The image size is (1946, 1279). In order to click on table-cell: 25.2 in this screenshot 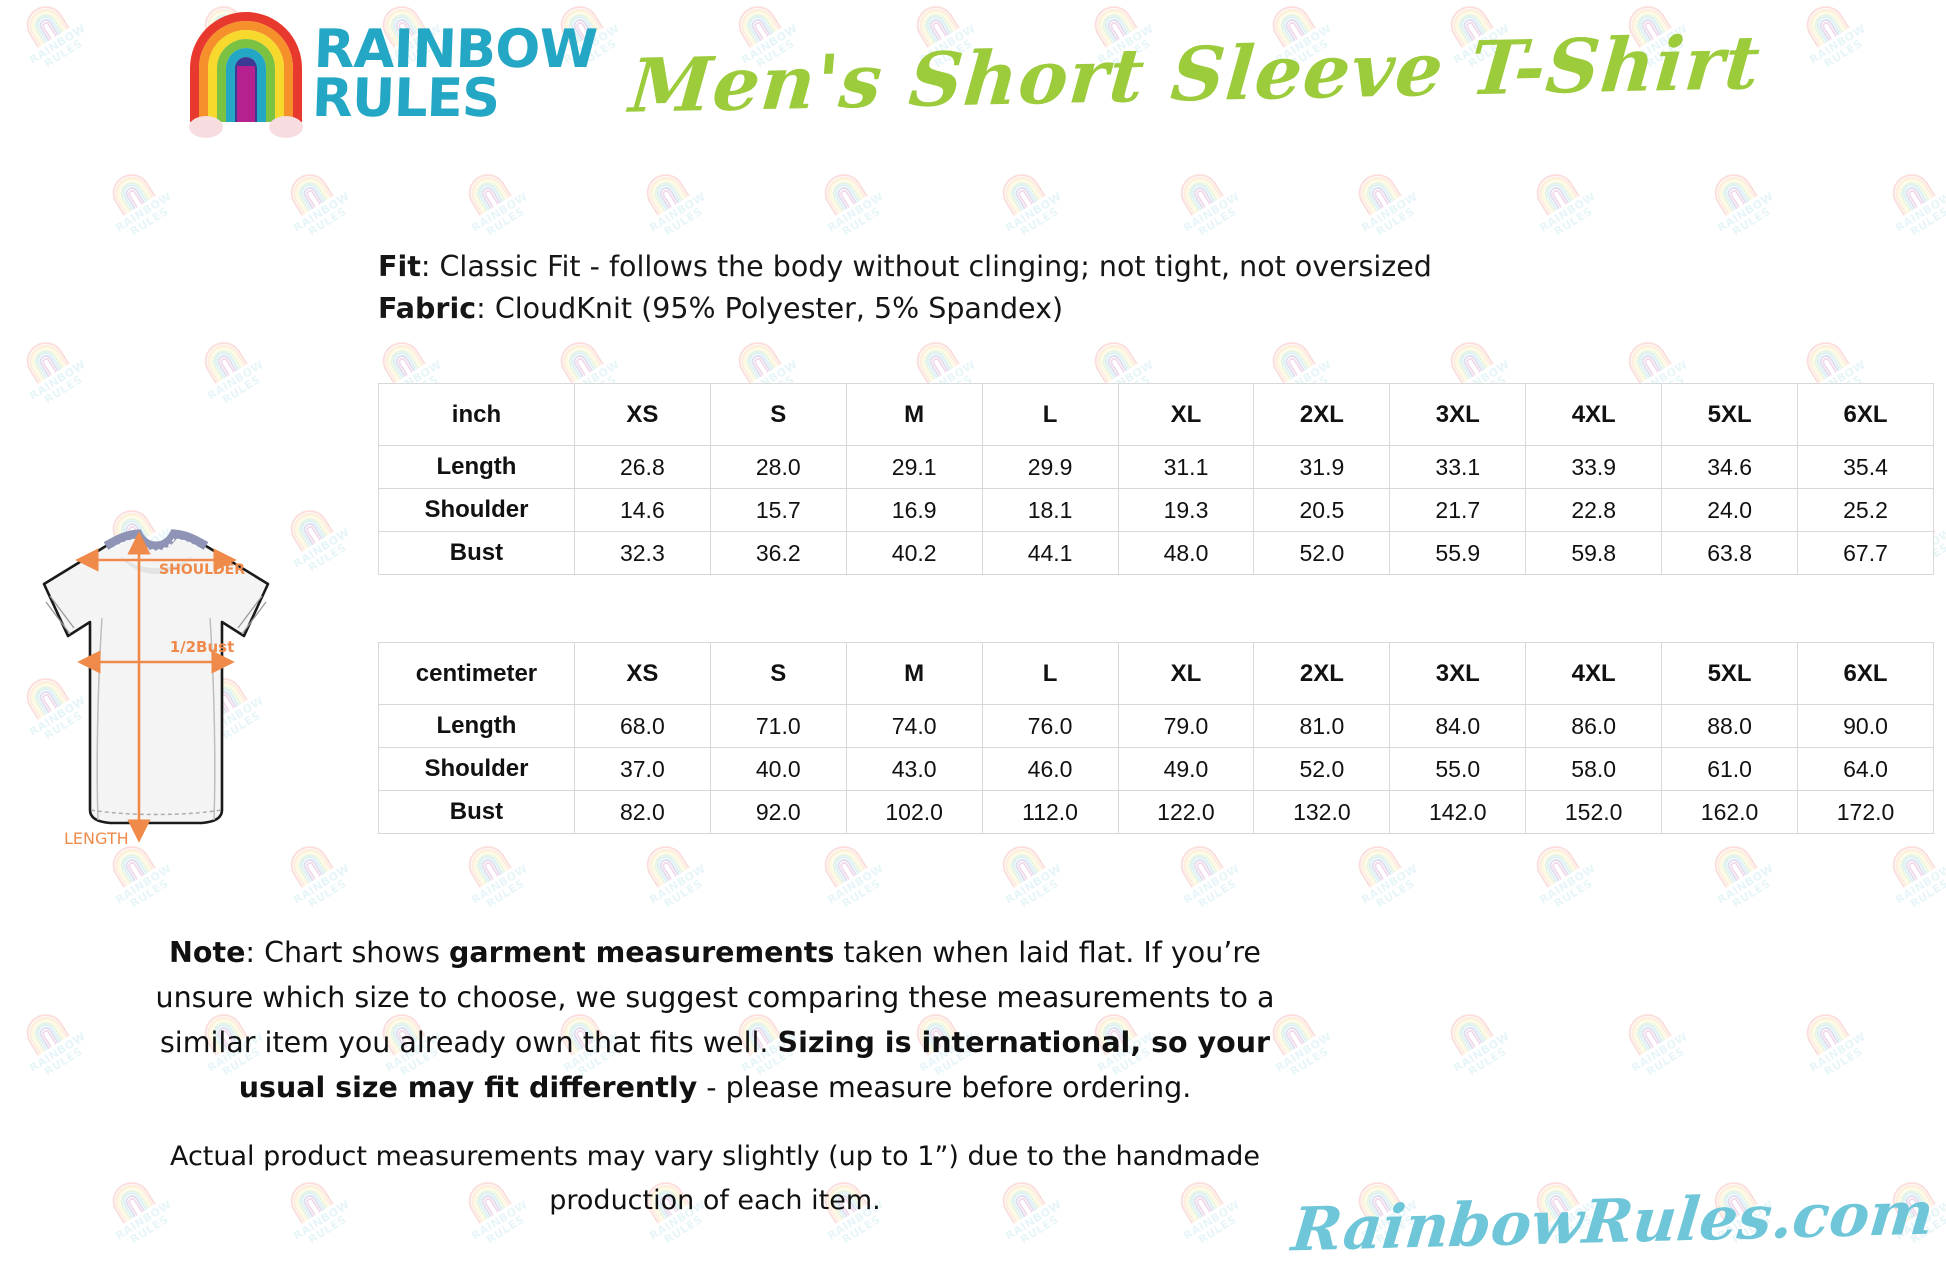, I will do `click(1865, 510)`.